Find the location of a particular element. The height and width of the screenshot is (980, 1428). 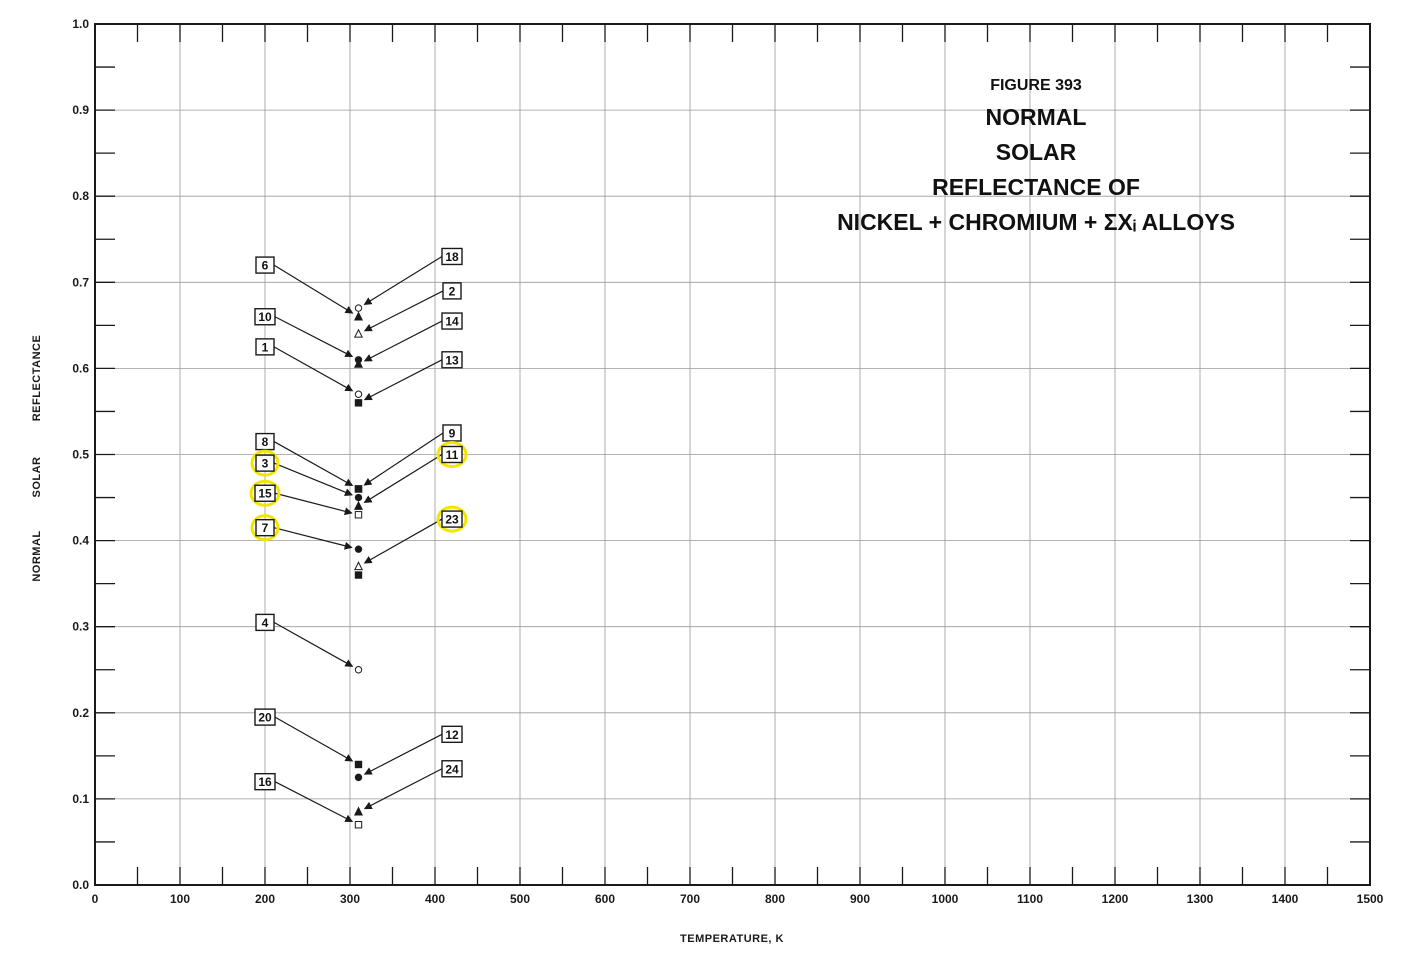

curve-label: 18 is located at coordinates (452, 257).